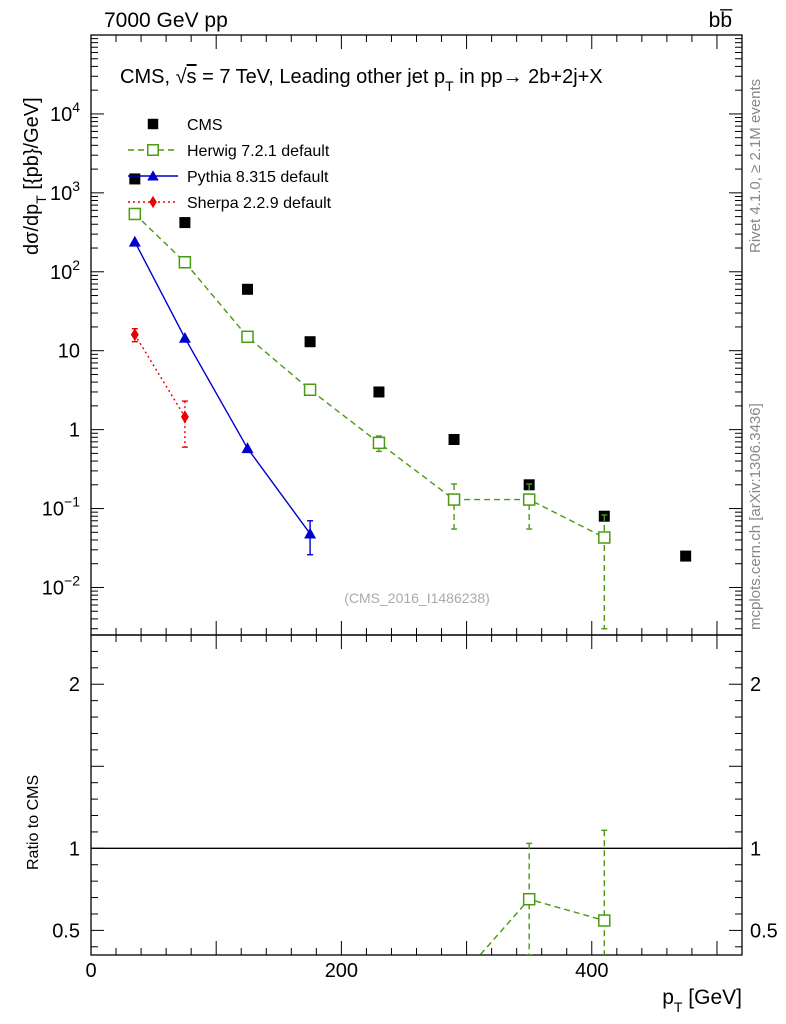 This screenshot has height=1024, width=786. I want to click on ratio-y-tick-label-right: 1, so click(755, 849).